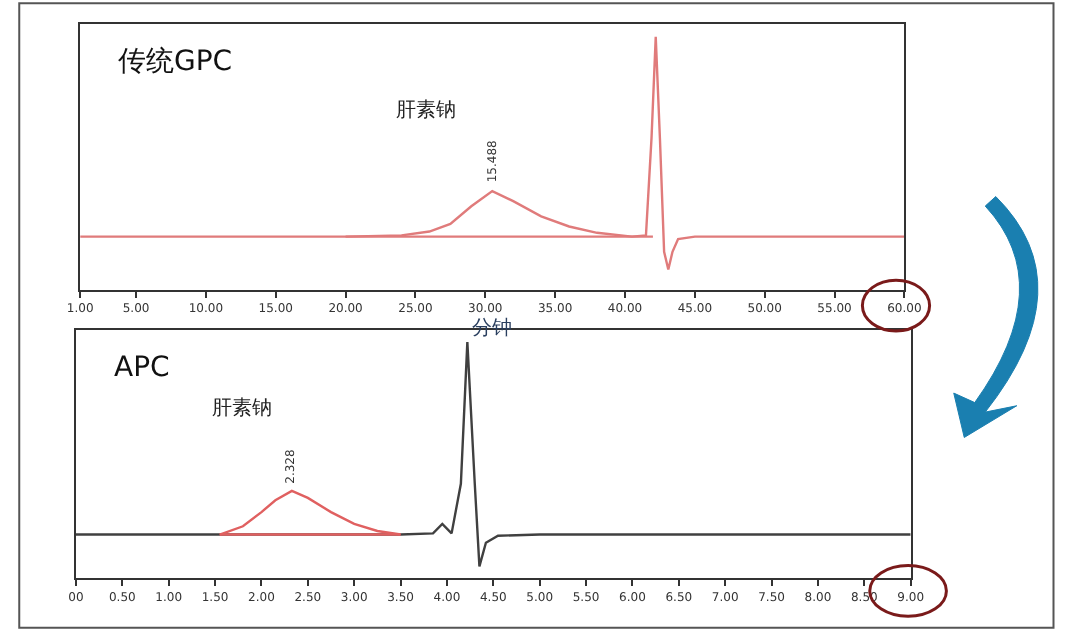 Image resolution: width=1082 pixels, height=634 pixels. Describe the element at coordinates (142, 368) in the screenshot. I see `chart-title: APC` at that location.